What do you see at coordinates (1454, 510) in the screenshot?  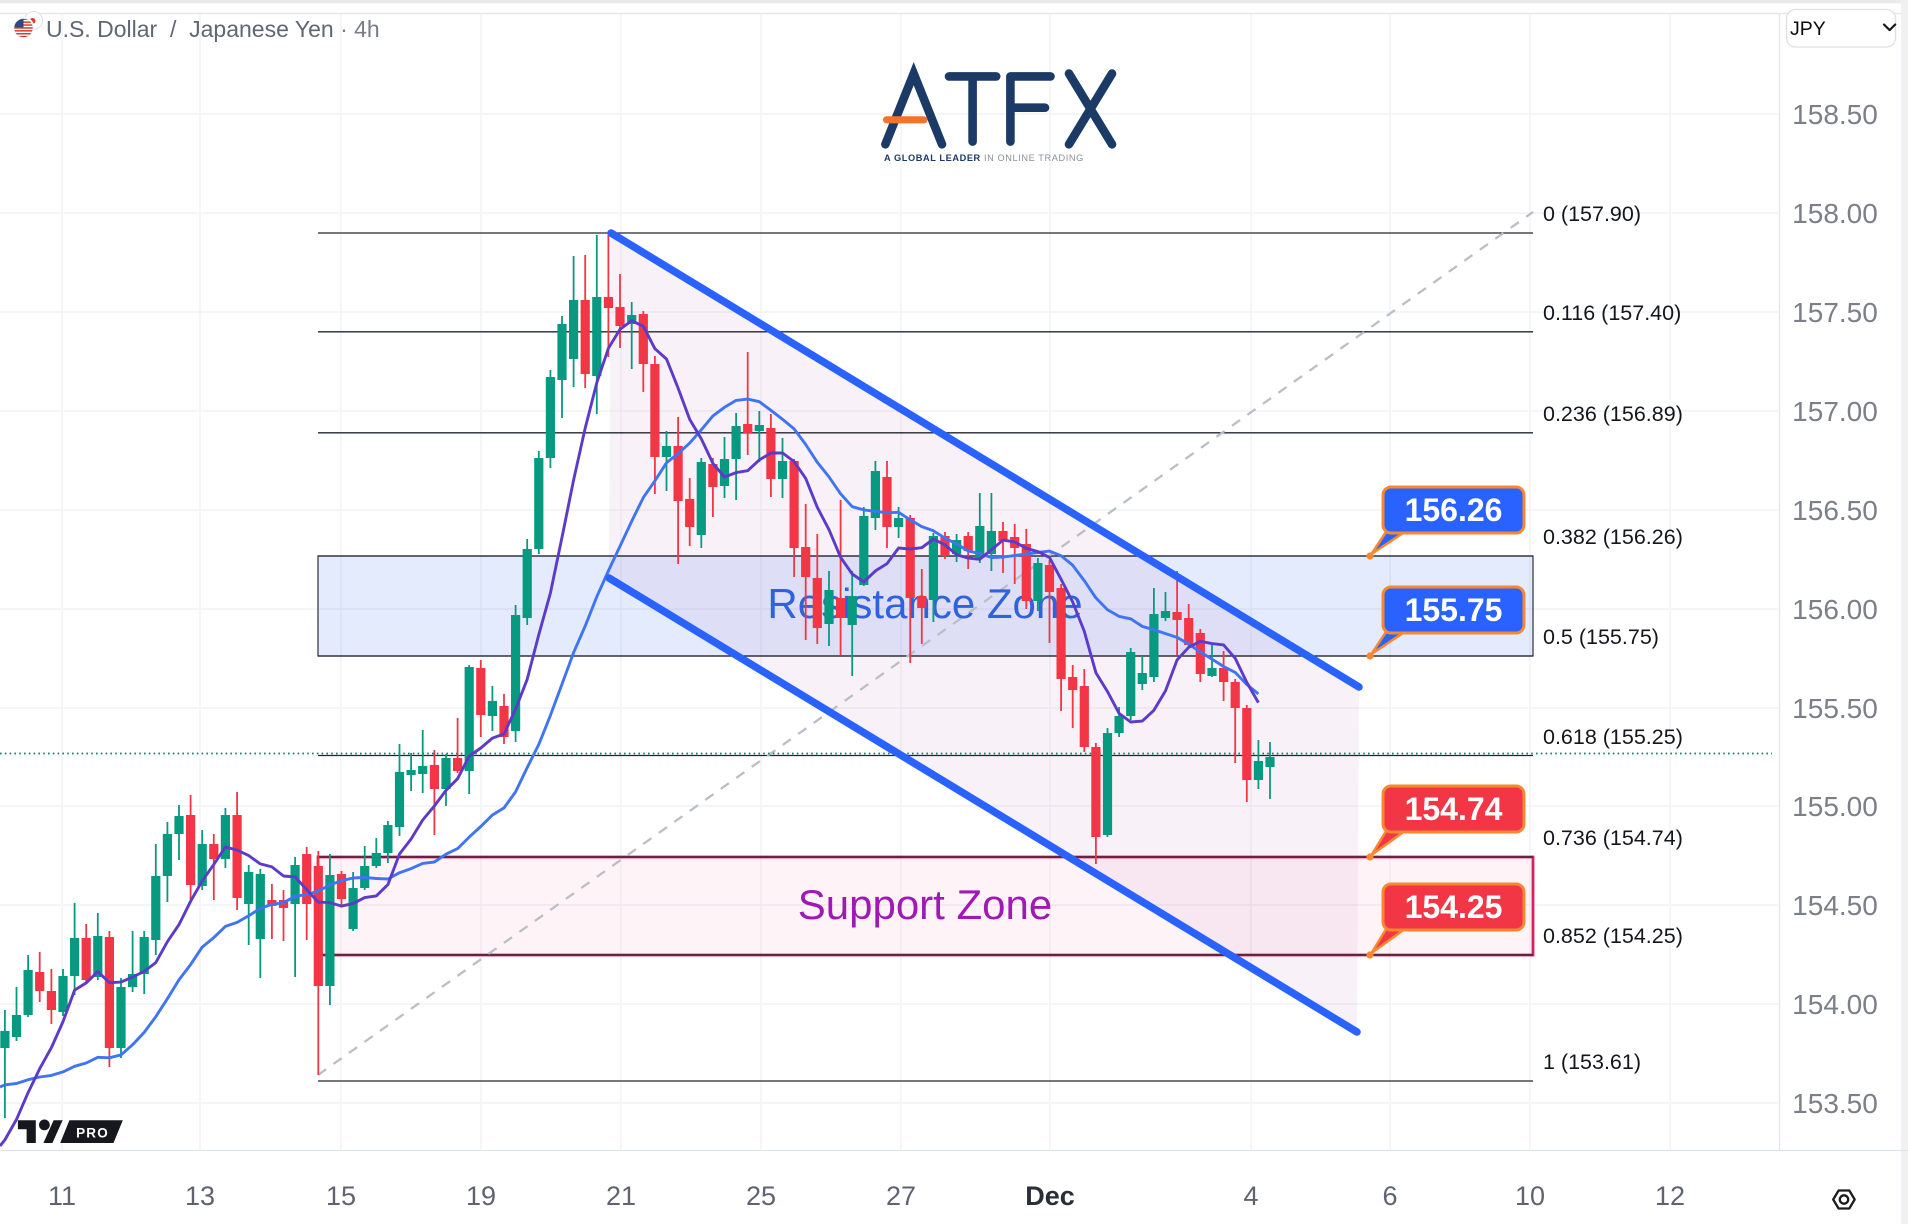 I see `svg-text: 156.26` at bounding box center [1454, 510].